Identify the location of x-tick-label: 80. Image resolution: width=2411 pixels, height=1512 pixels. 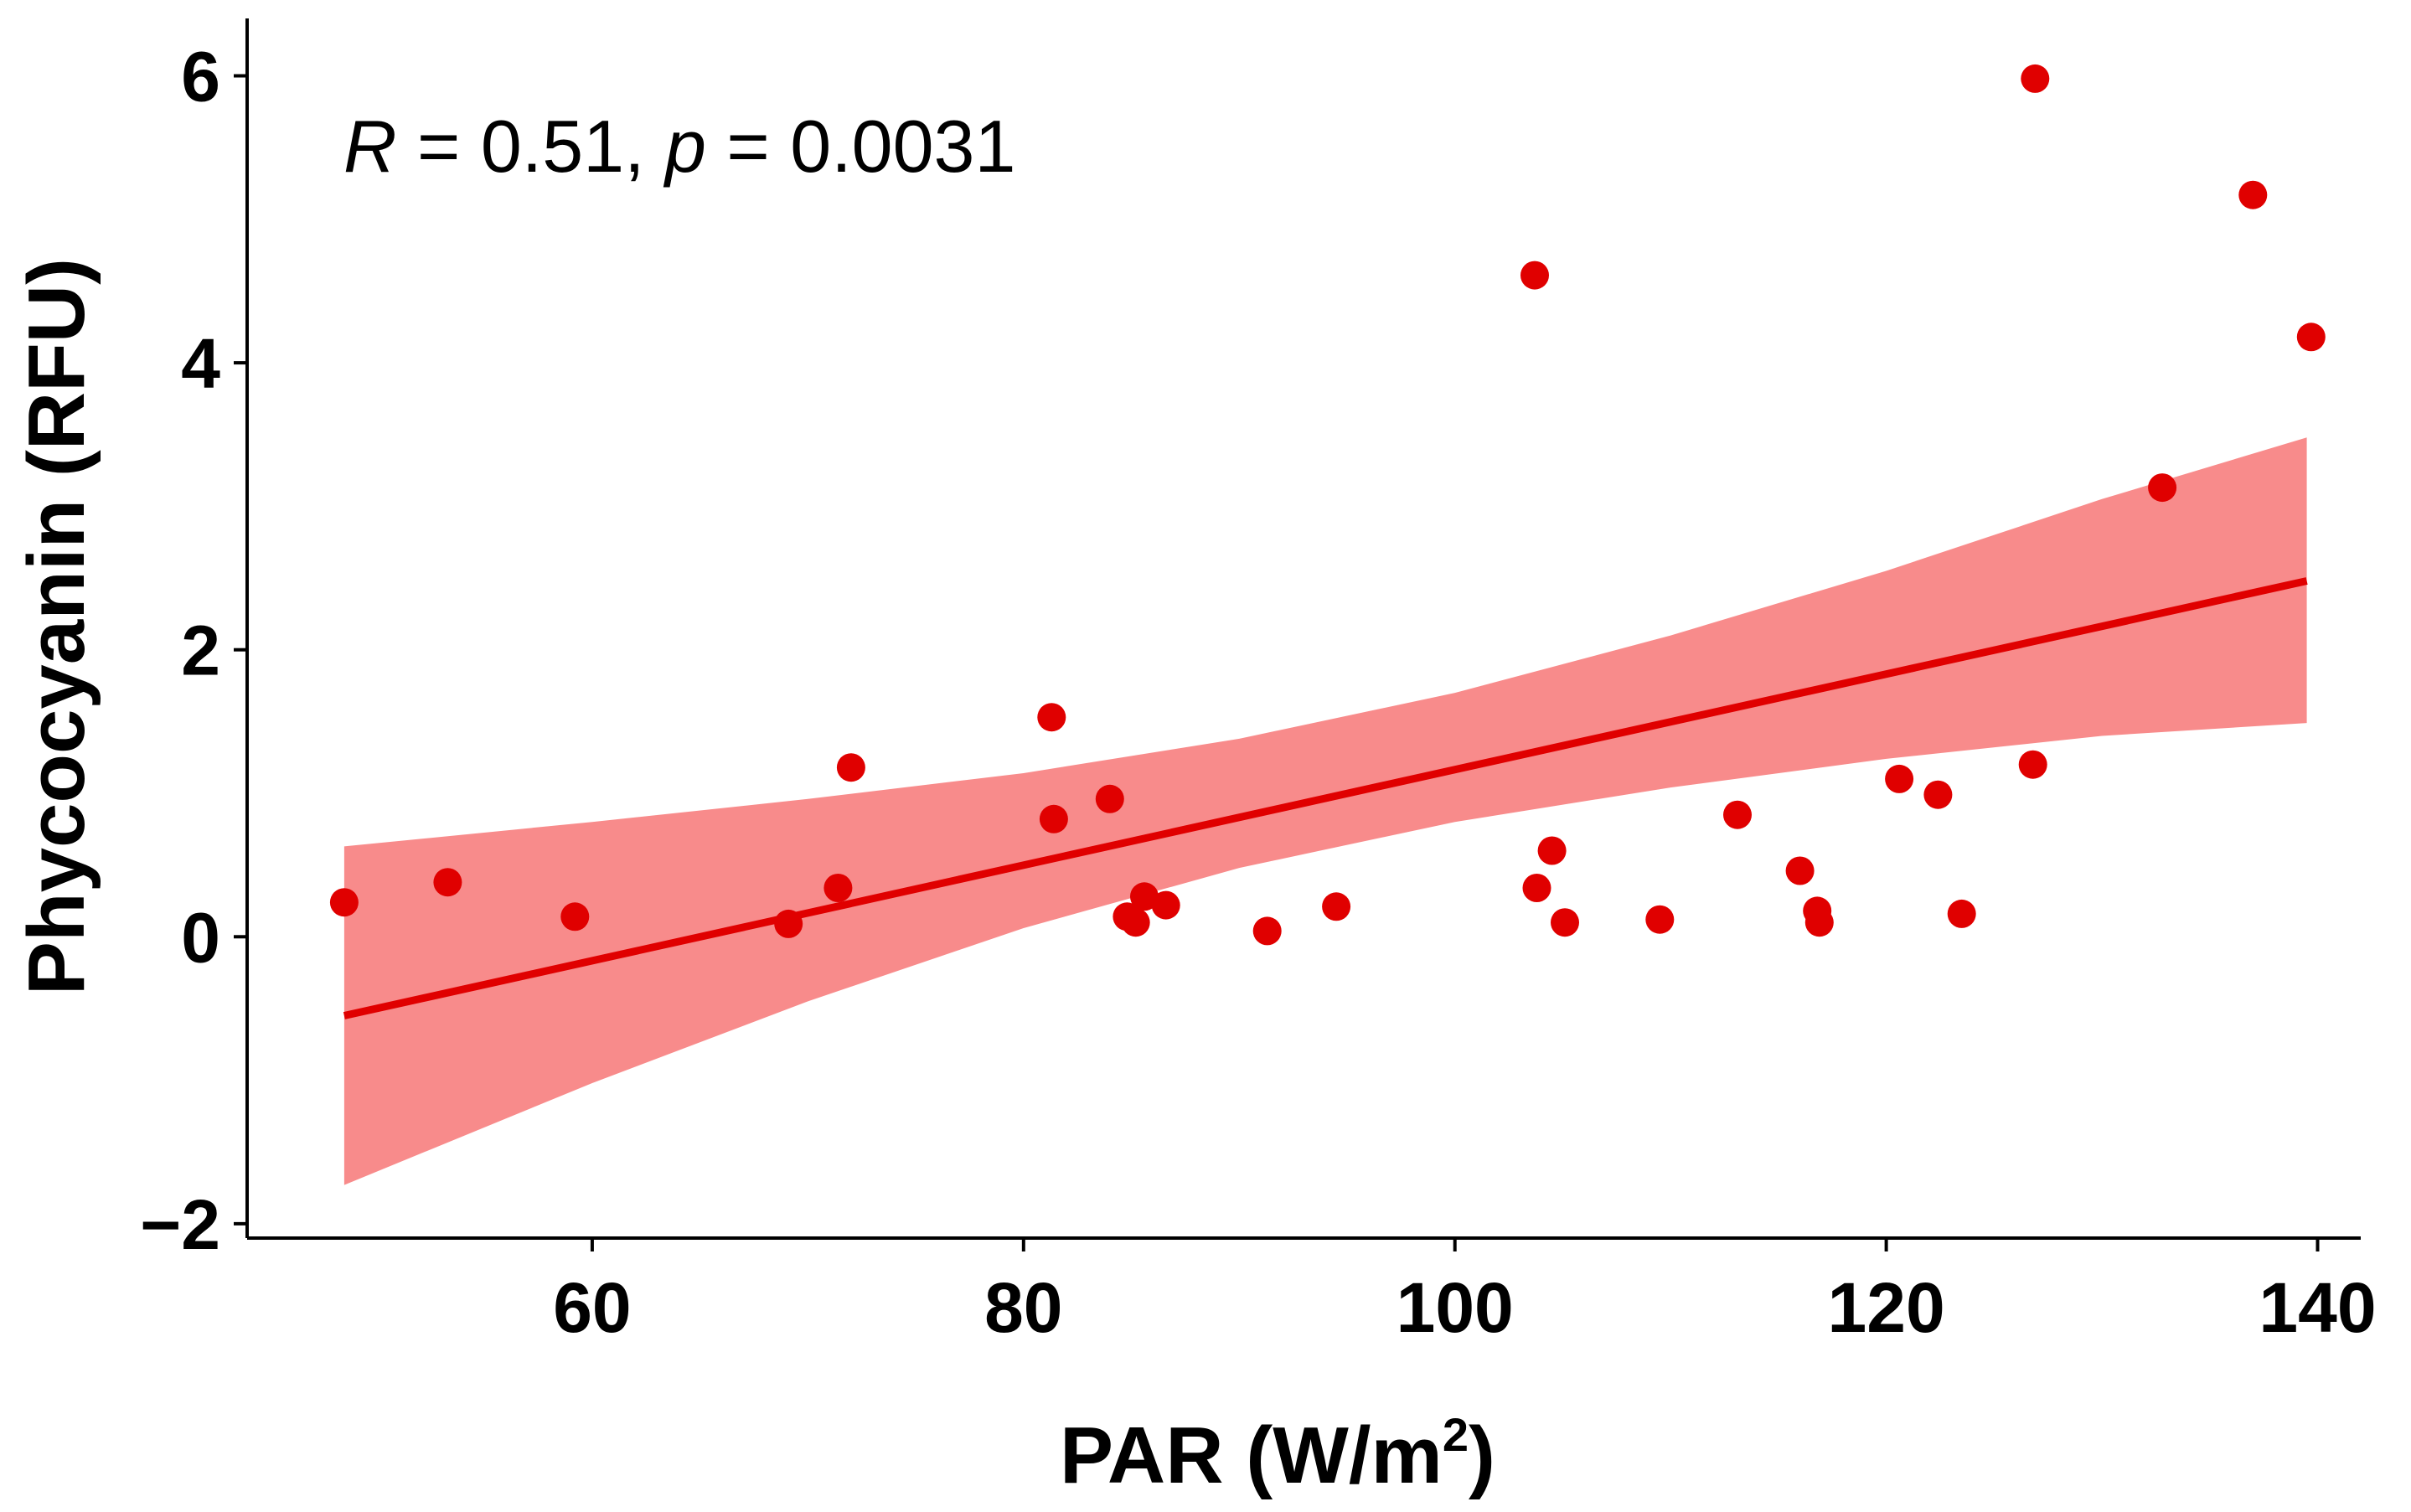
(1023, 1307).